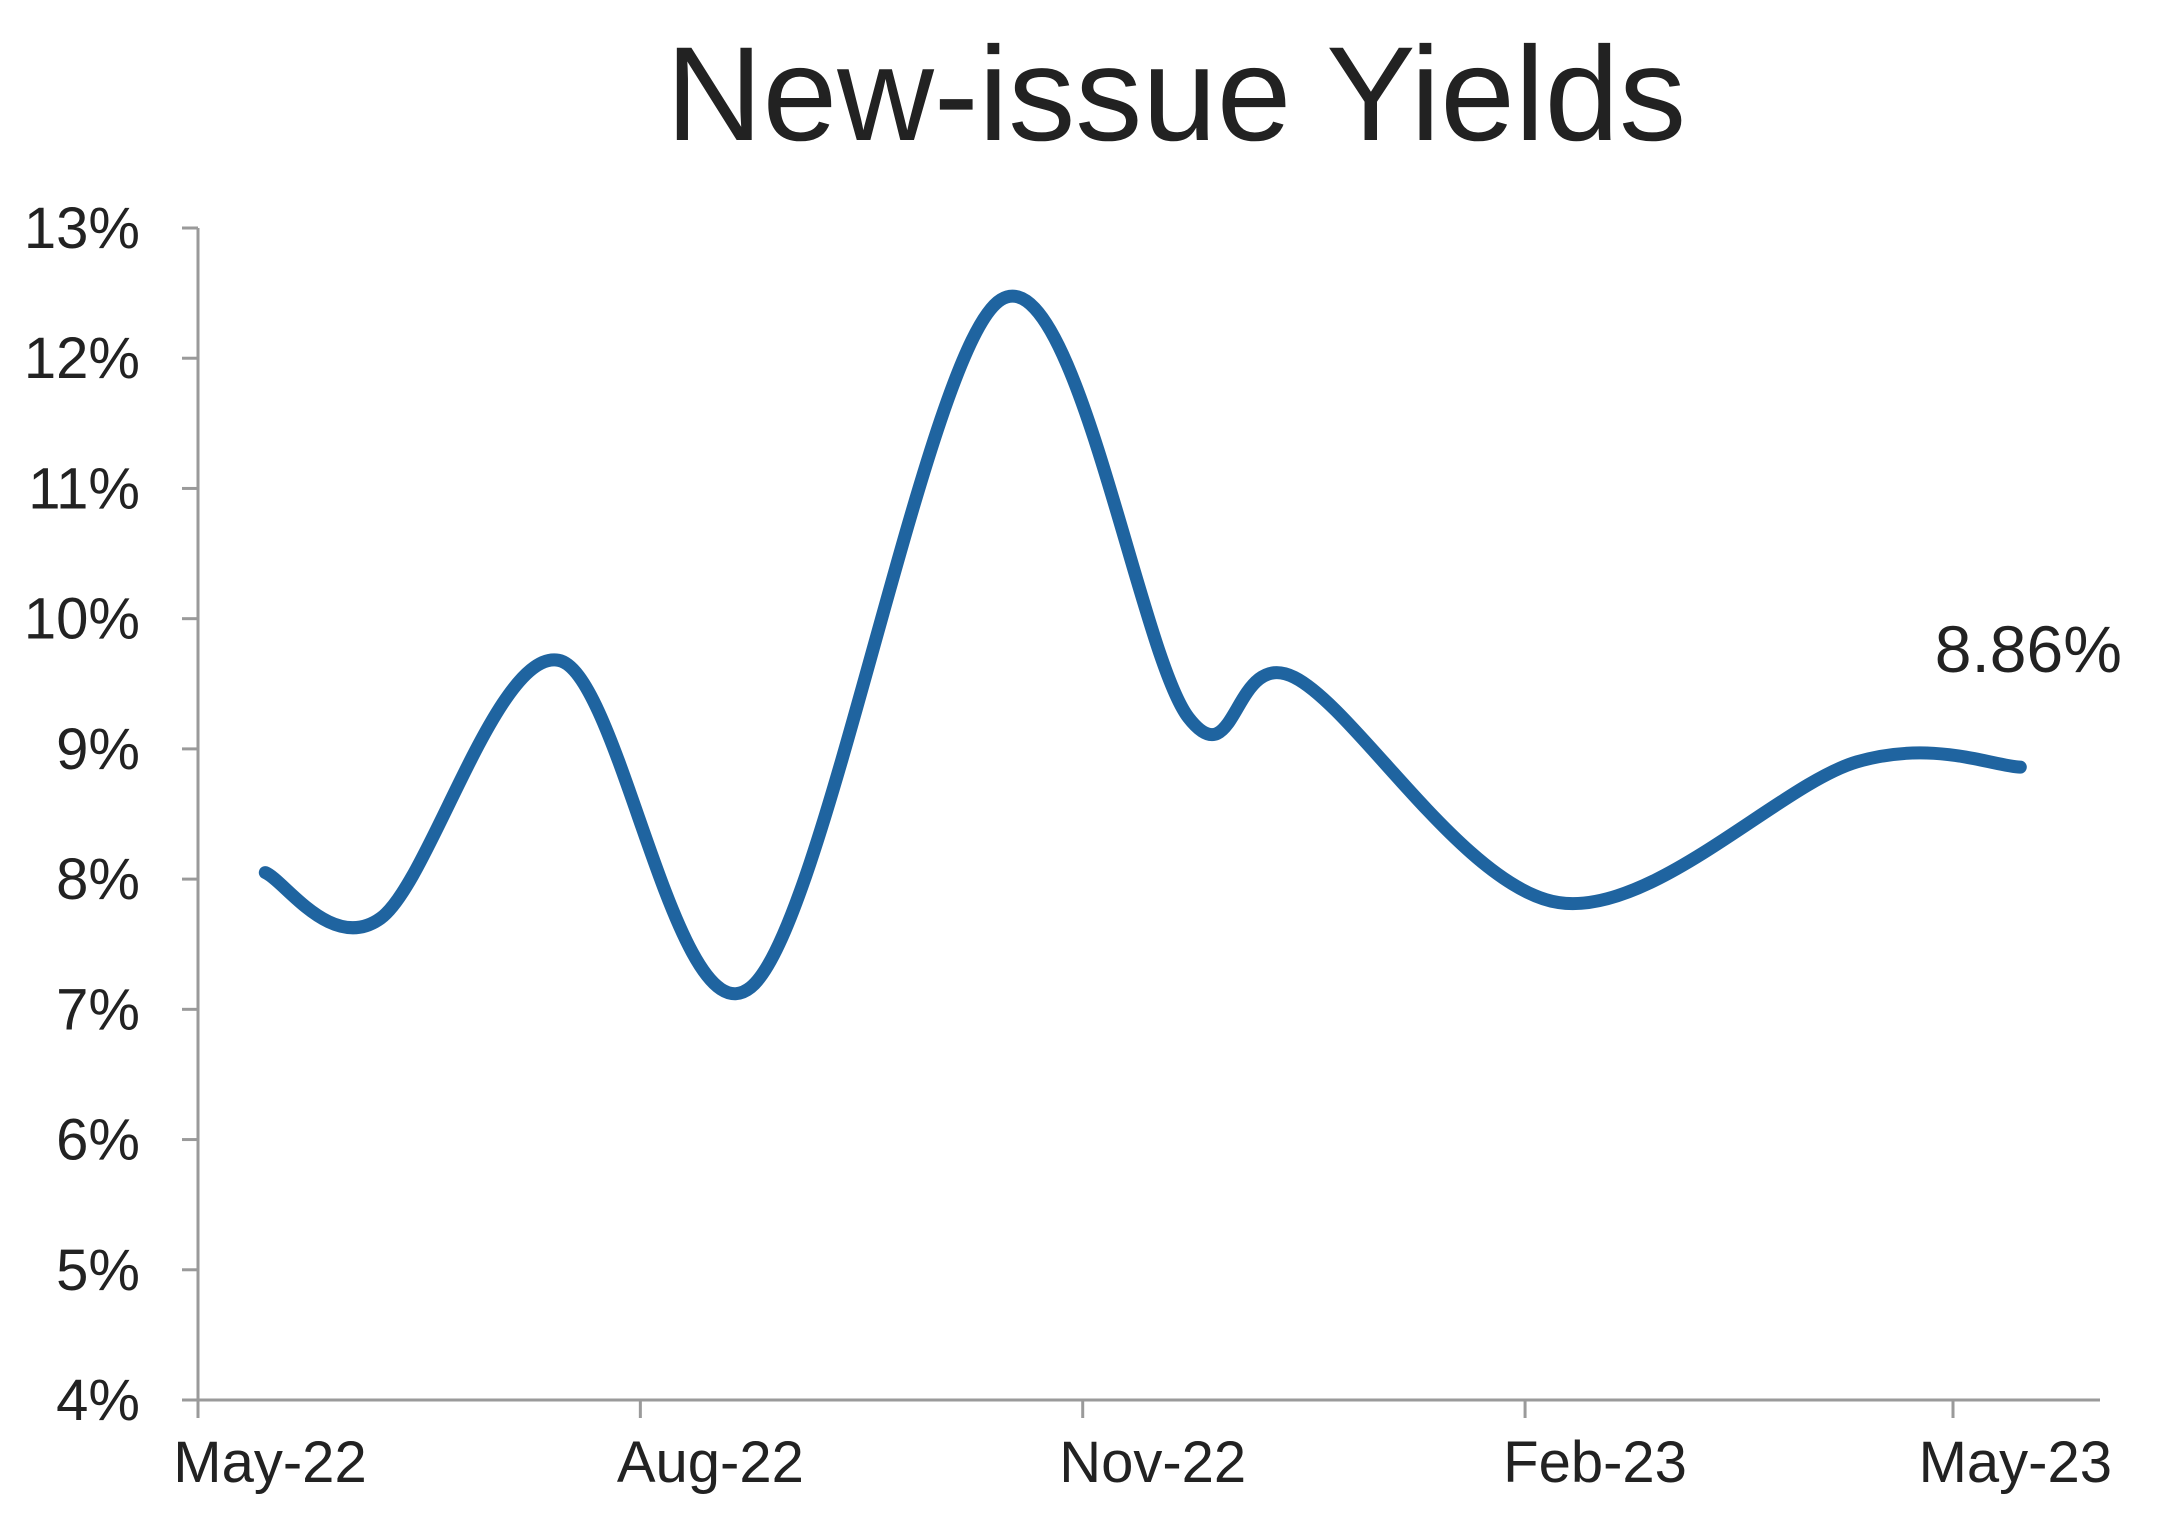 The image size is (2163, 1540). I want to click on y-axis-ticks: 4% 5% 6% 7% 8% 9% 10% 11% 12% 13%, so click(111, 814).